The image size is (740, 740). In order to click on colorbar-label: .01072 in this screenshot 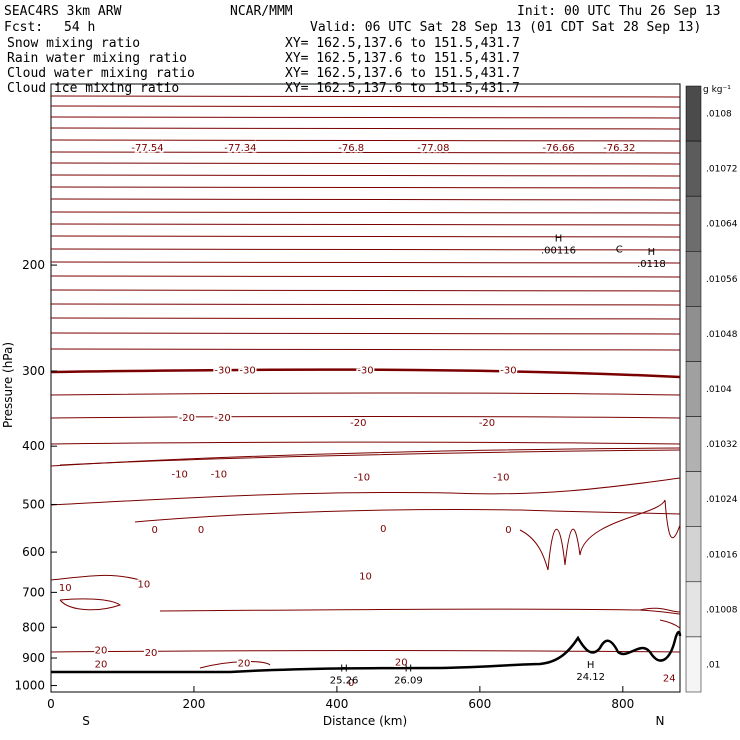, I will do `click(722, 170)`.